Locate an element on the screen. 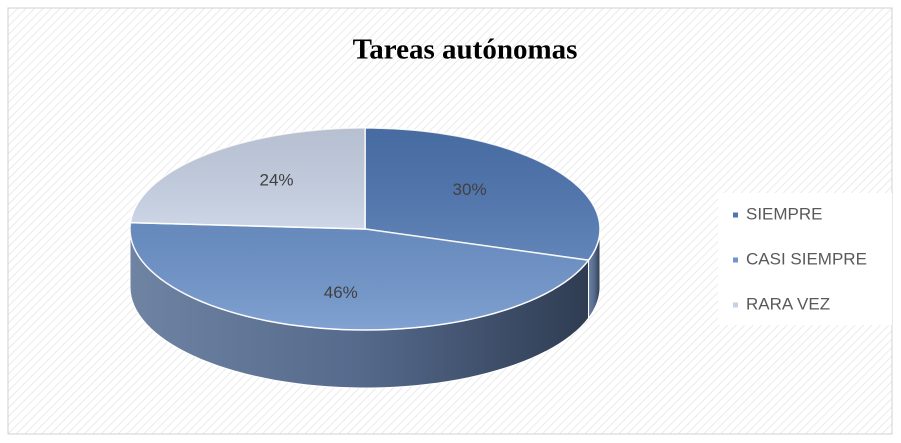 The width and height of the screenshot is (901, 443). legend: SIEMPRE CASI SIEMPRE RARA VEZ is located at coordinates (800, 258).